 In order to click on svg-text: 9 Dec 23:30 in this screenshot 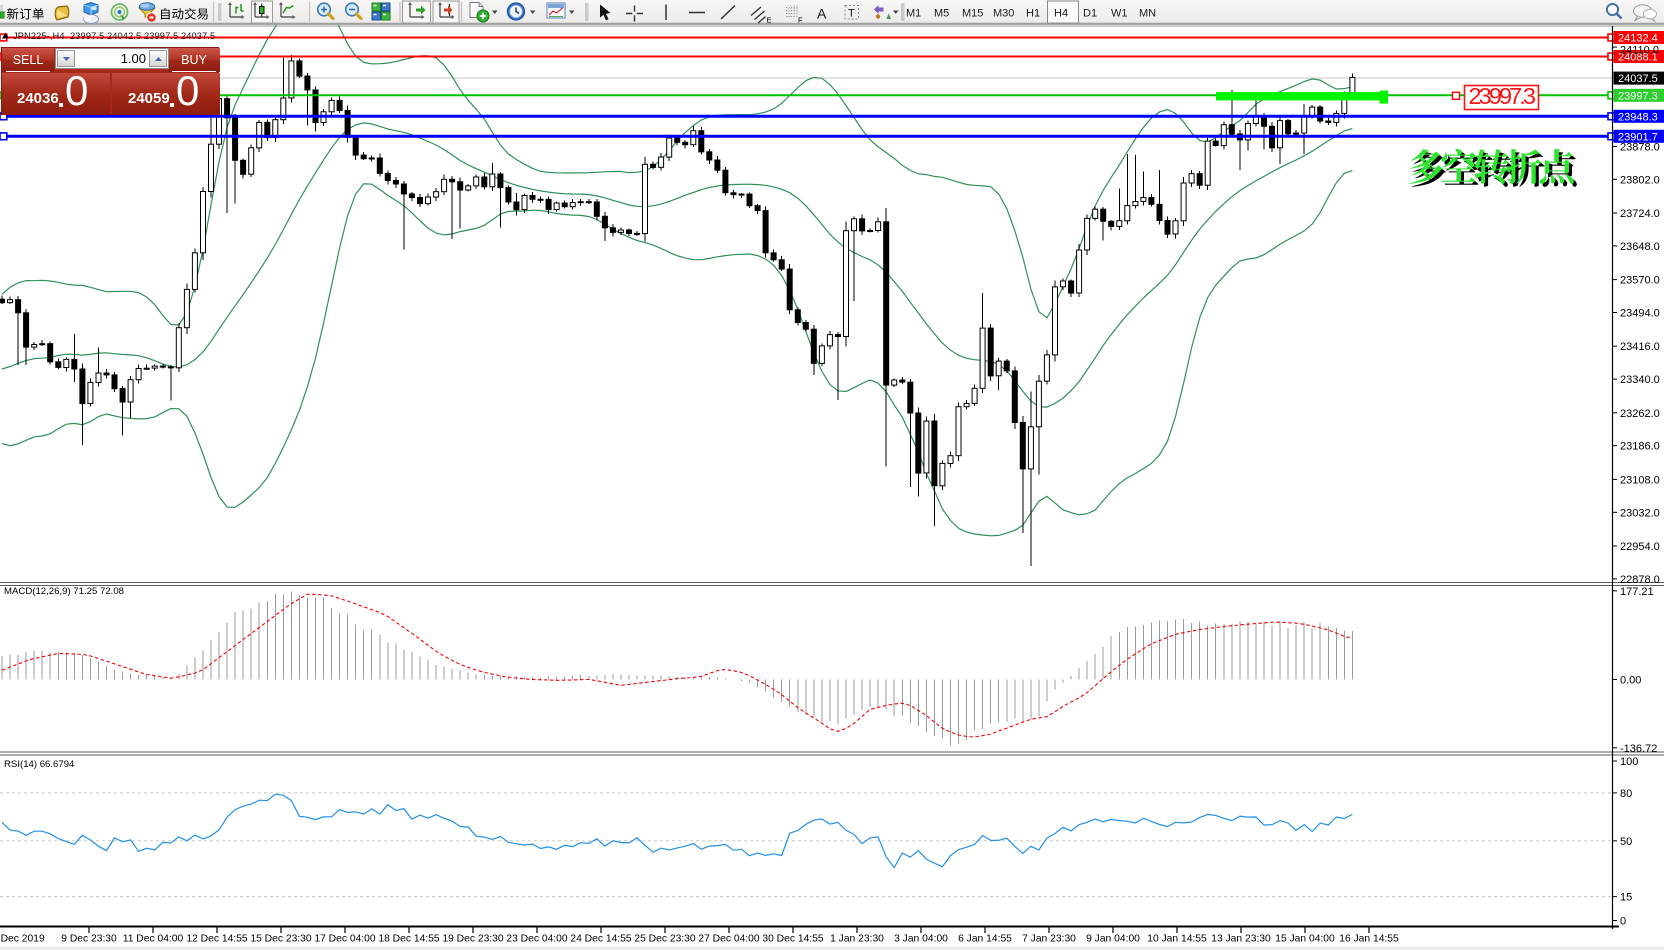, I will do `click(89, 939)`.